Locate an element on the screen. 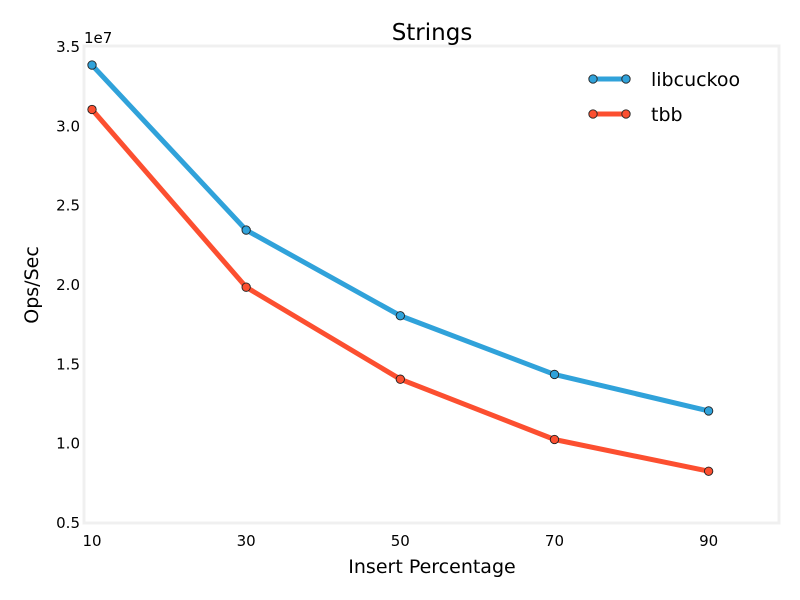 The height and width of the screenshot is (600, 800). x-tick-label: 30 is located at coordinates (246, 541).